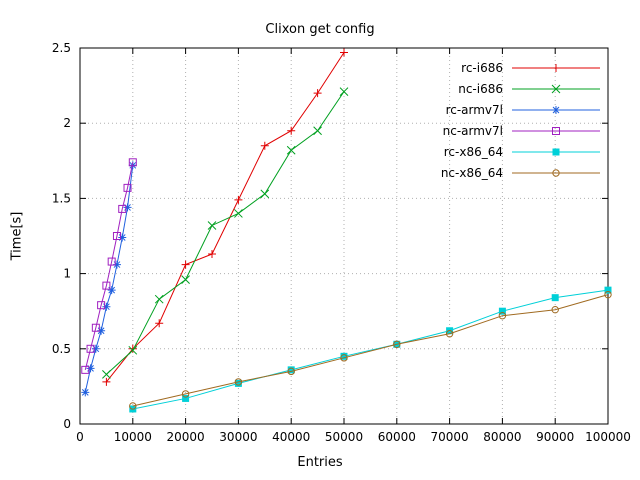 The width and height of the screenshot is (640, 480). I want to click on x-tick-label: 10000, so click(133, 437).